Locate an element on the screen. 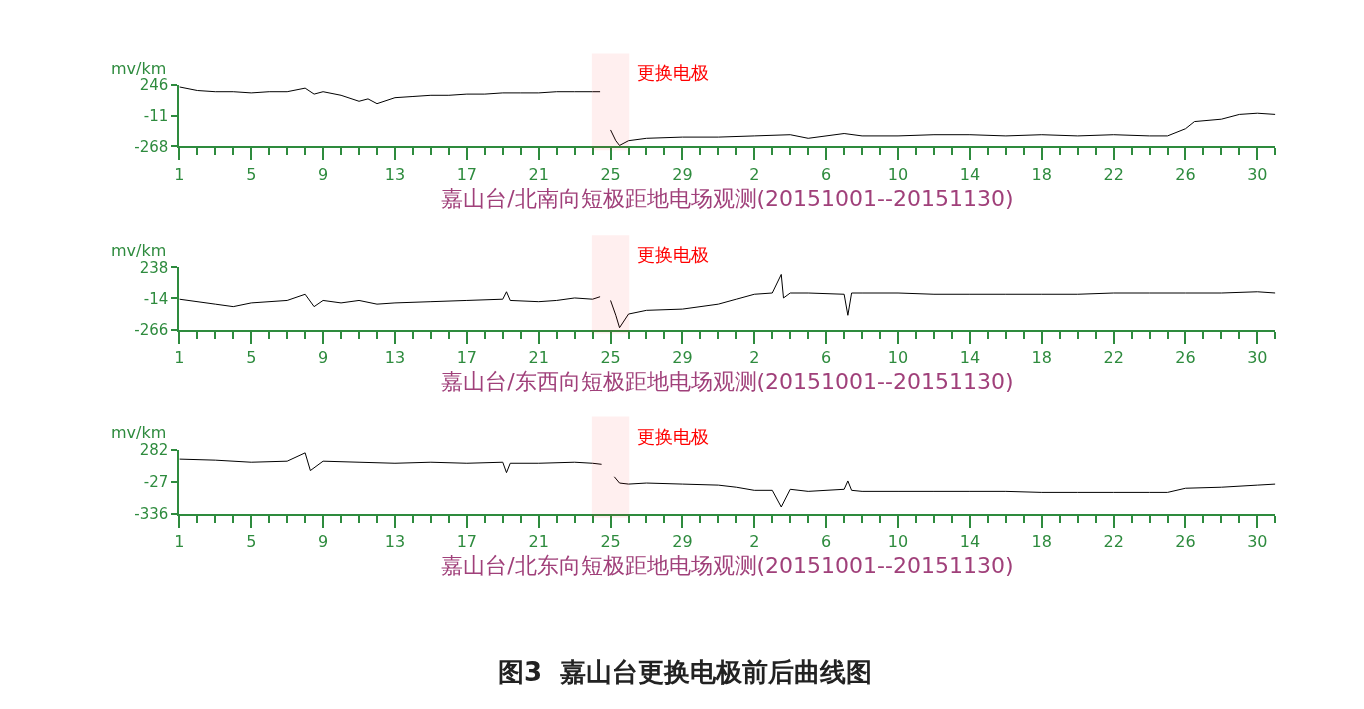 This screenshot has height=709, width=1364. x-axis-title: 嘉山台/北南向短极距地电场观测(20151001--20151130) is located at coordinates (727, 199).